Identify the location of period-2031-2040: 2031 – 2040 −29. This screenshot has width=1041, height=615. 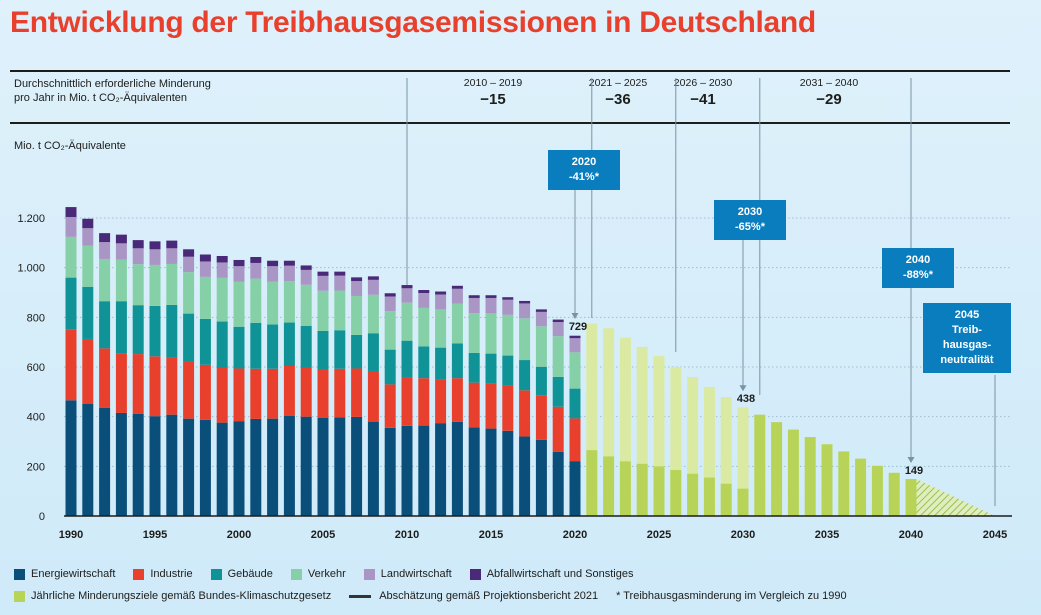
(829, 92).